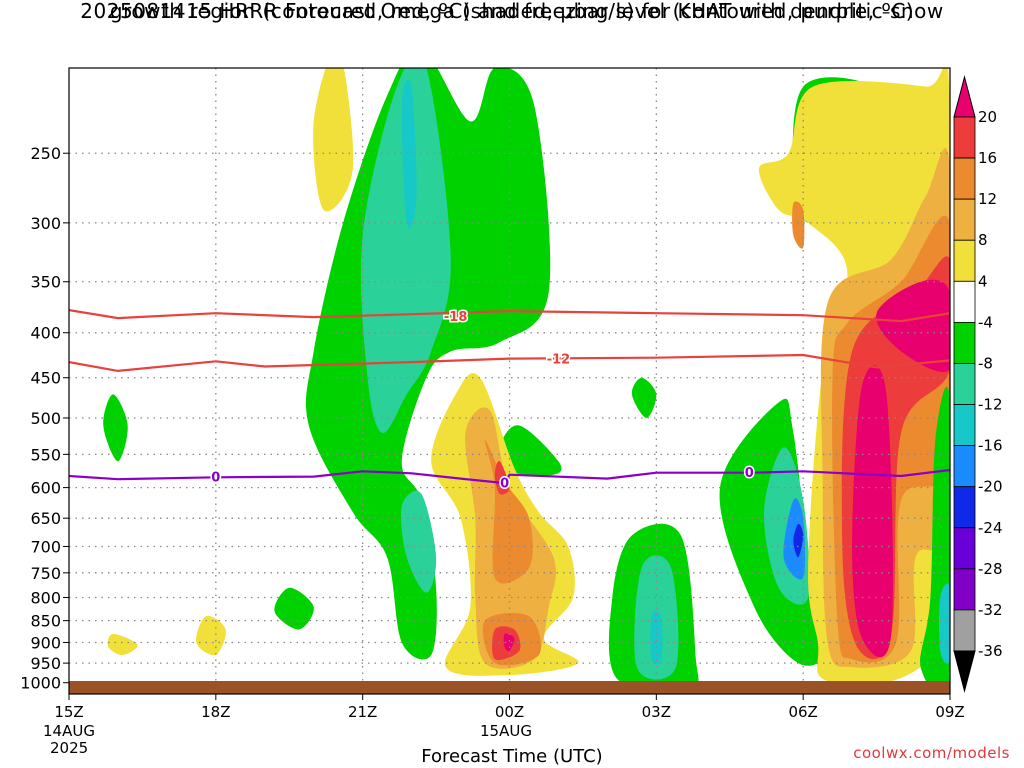  Describe the element at coordinates (509, 712) in the screenshot. I see `x-tick-label: 00Z` at that location.